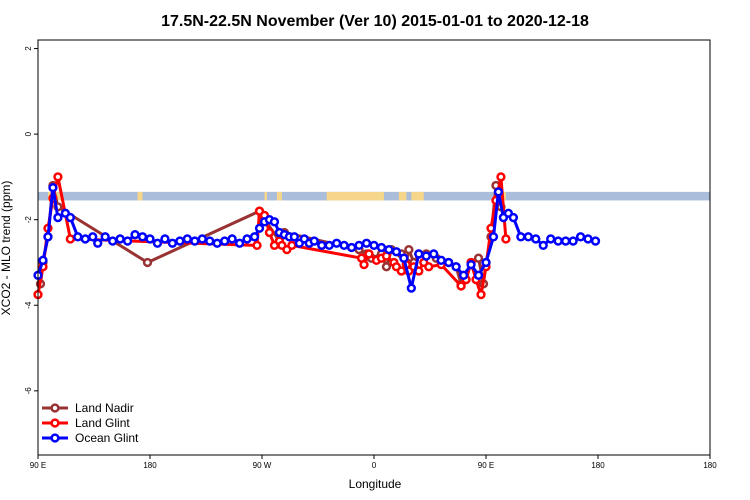  Describe the element at coordinates (373, 462) in the screenshot. I see `x-axis: 90 E 180 90 W 0 90 E 180 180` at that location.